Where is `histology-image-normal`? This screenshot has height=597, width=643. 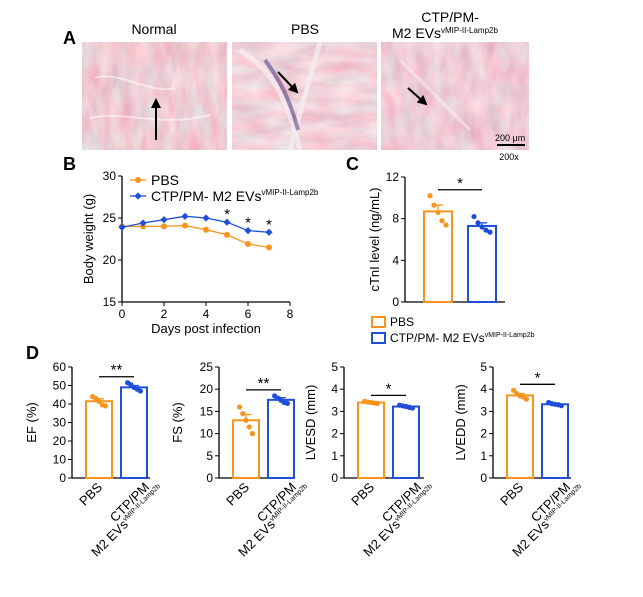
histology-image-normal is located at coordinates (154, 96).